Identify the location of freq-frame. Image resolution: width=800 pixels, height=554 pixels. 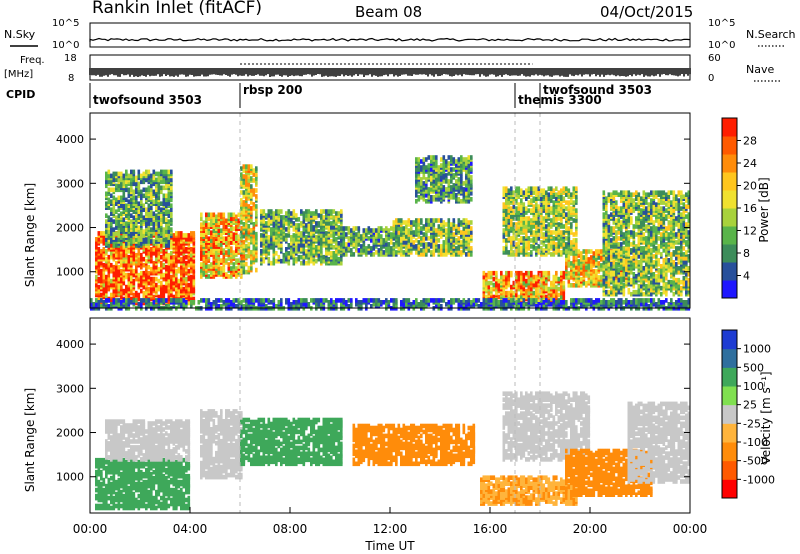
(390, 67).